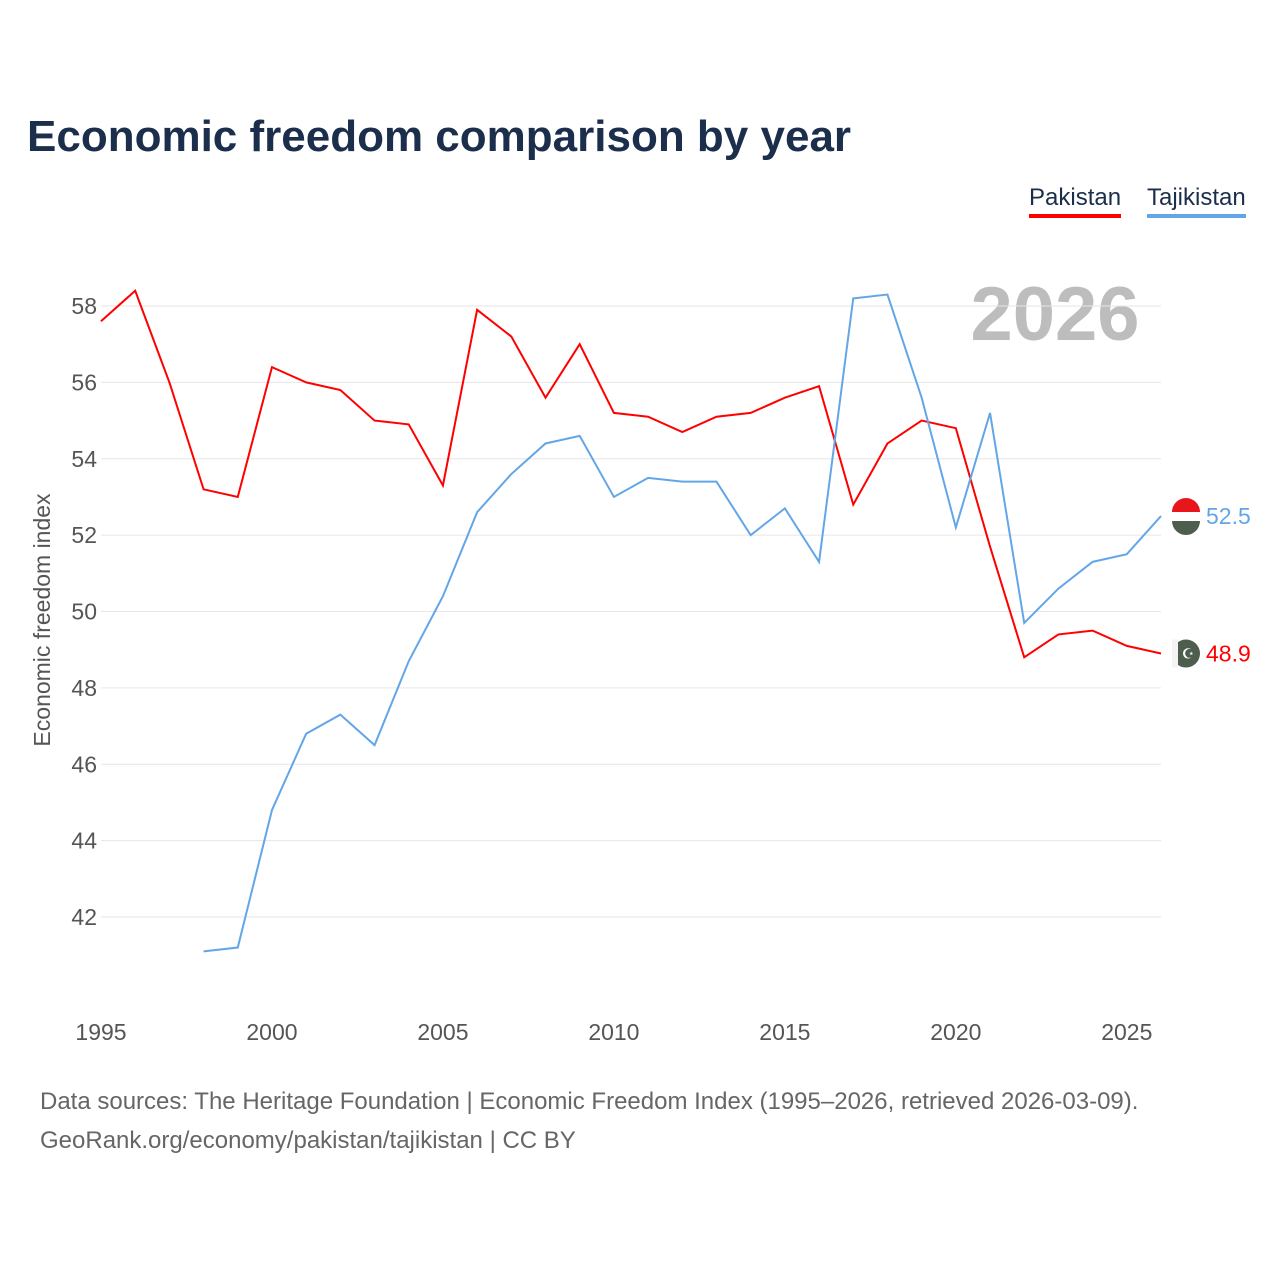  Describe the element at coordinates (100, 1032) in the screenshot. I see `x-tick-label: 1995` at that location.